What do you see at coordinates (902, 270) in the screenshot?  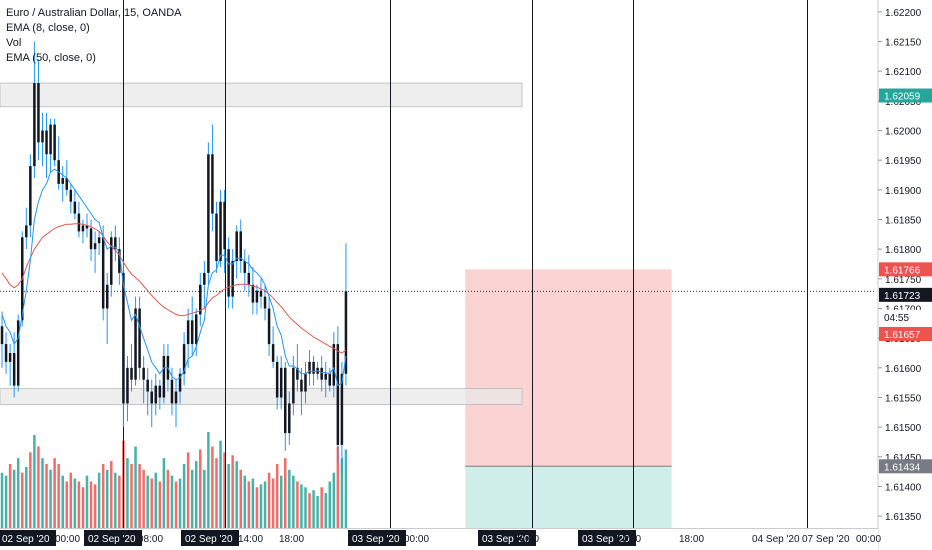 I see `price-badge-label: 1.61766` at bounding box center [902, 270].